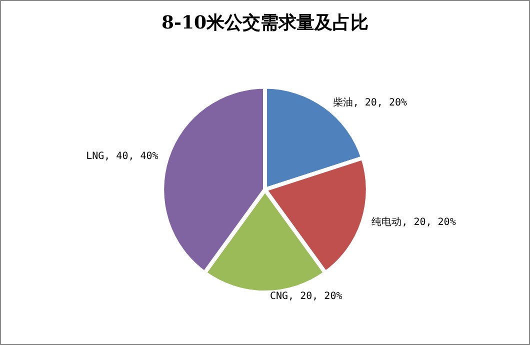 This screenshot has height=345, width=530. I want to click on slice-label: 纯电动, 20, 20%, so click(414, 222).